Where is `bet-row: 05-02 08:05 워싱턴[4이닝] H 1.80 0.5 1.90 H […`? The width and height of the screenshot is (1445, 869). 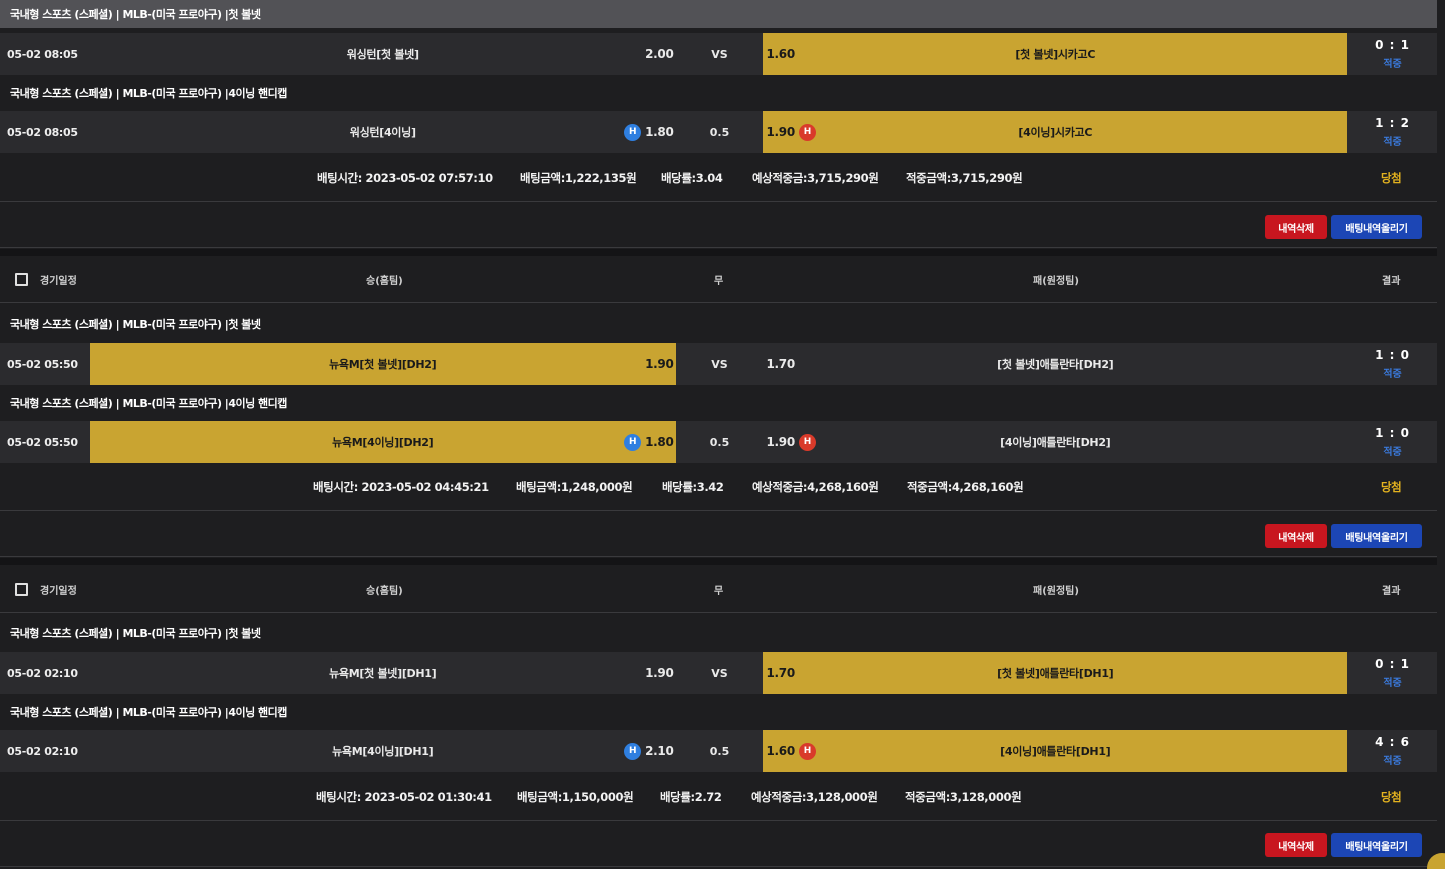
bet-row: 05-02 08:05 워싱턴[4이닝] H 1.80 0.5 1.90 H [… is located at coordinates (718, 132).